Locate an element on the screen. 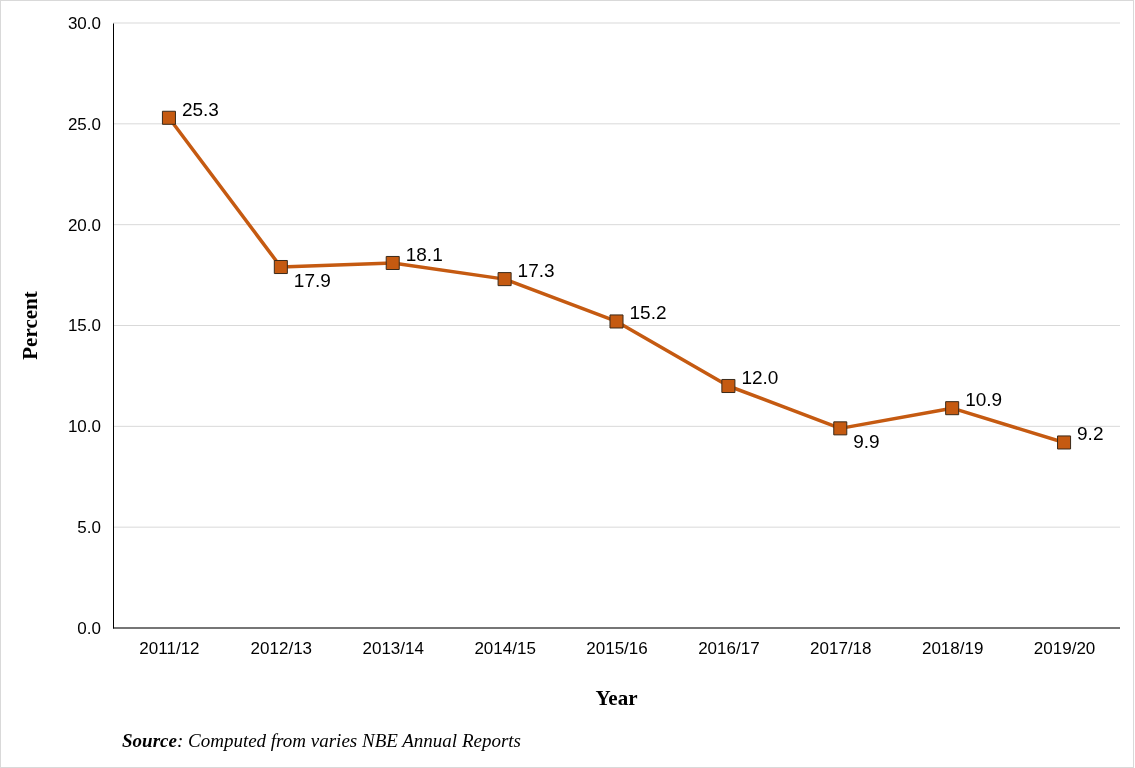 The image size is (1135, 768). x-tick-label: 2015/16 is located at coordinates (617, 649).